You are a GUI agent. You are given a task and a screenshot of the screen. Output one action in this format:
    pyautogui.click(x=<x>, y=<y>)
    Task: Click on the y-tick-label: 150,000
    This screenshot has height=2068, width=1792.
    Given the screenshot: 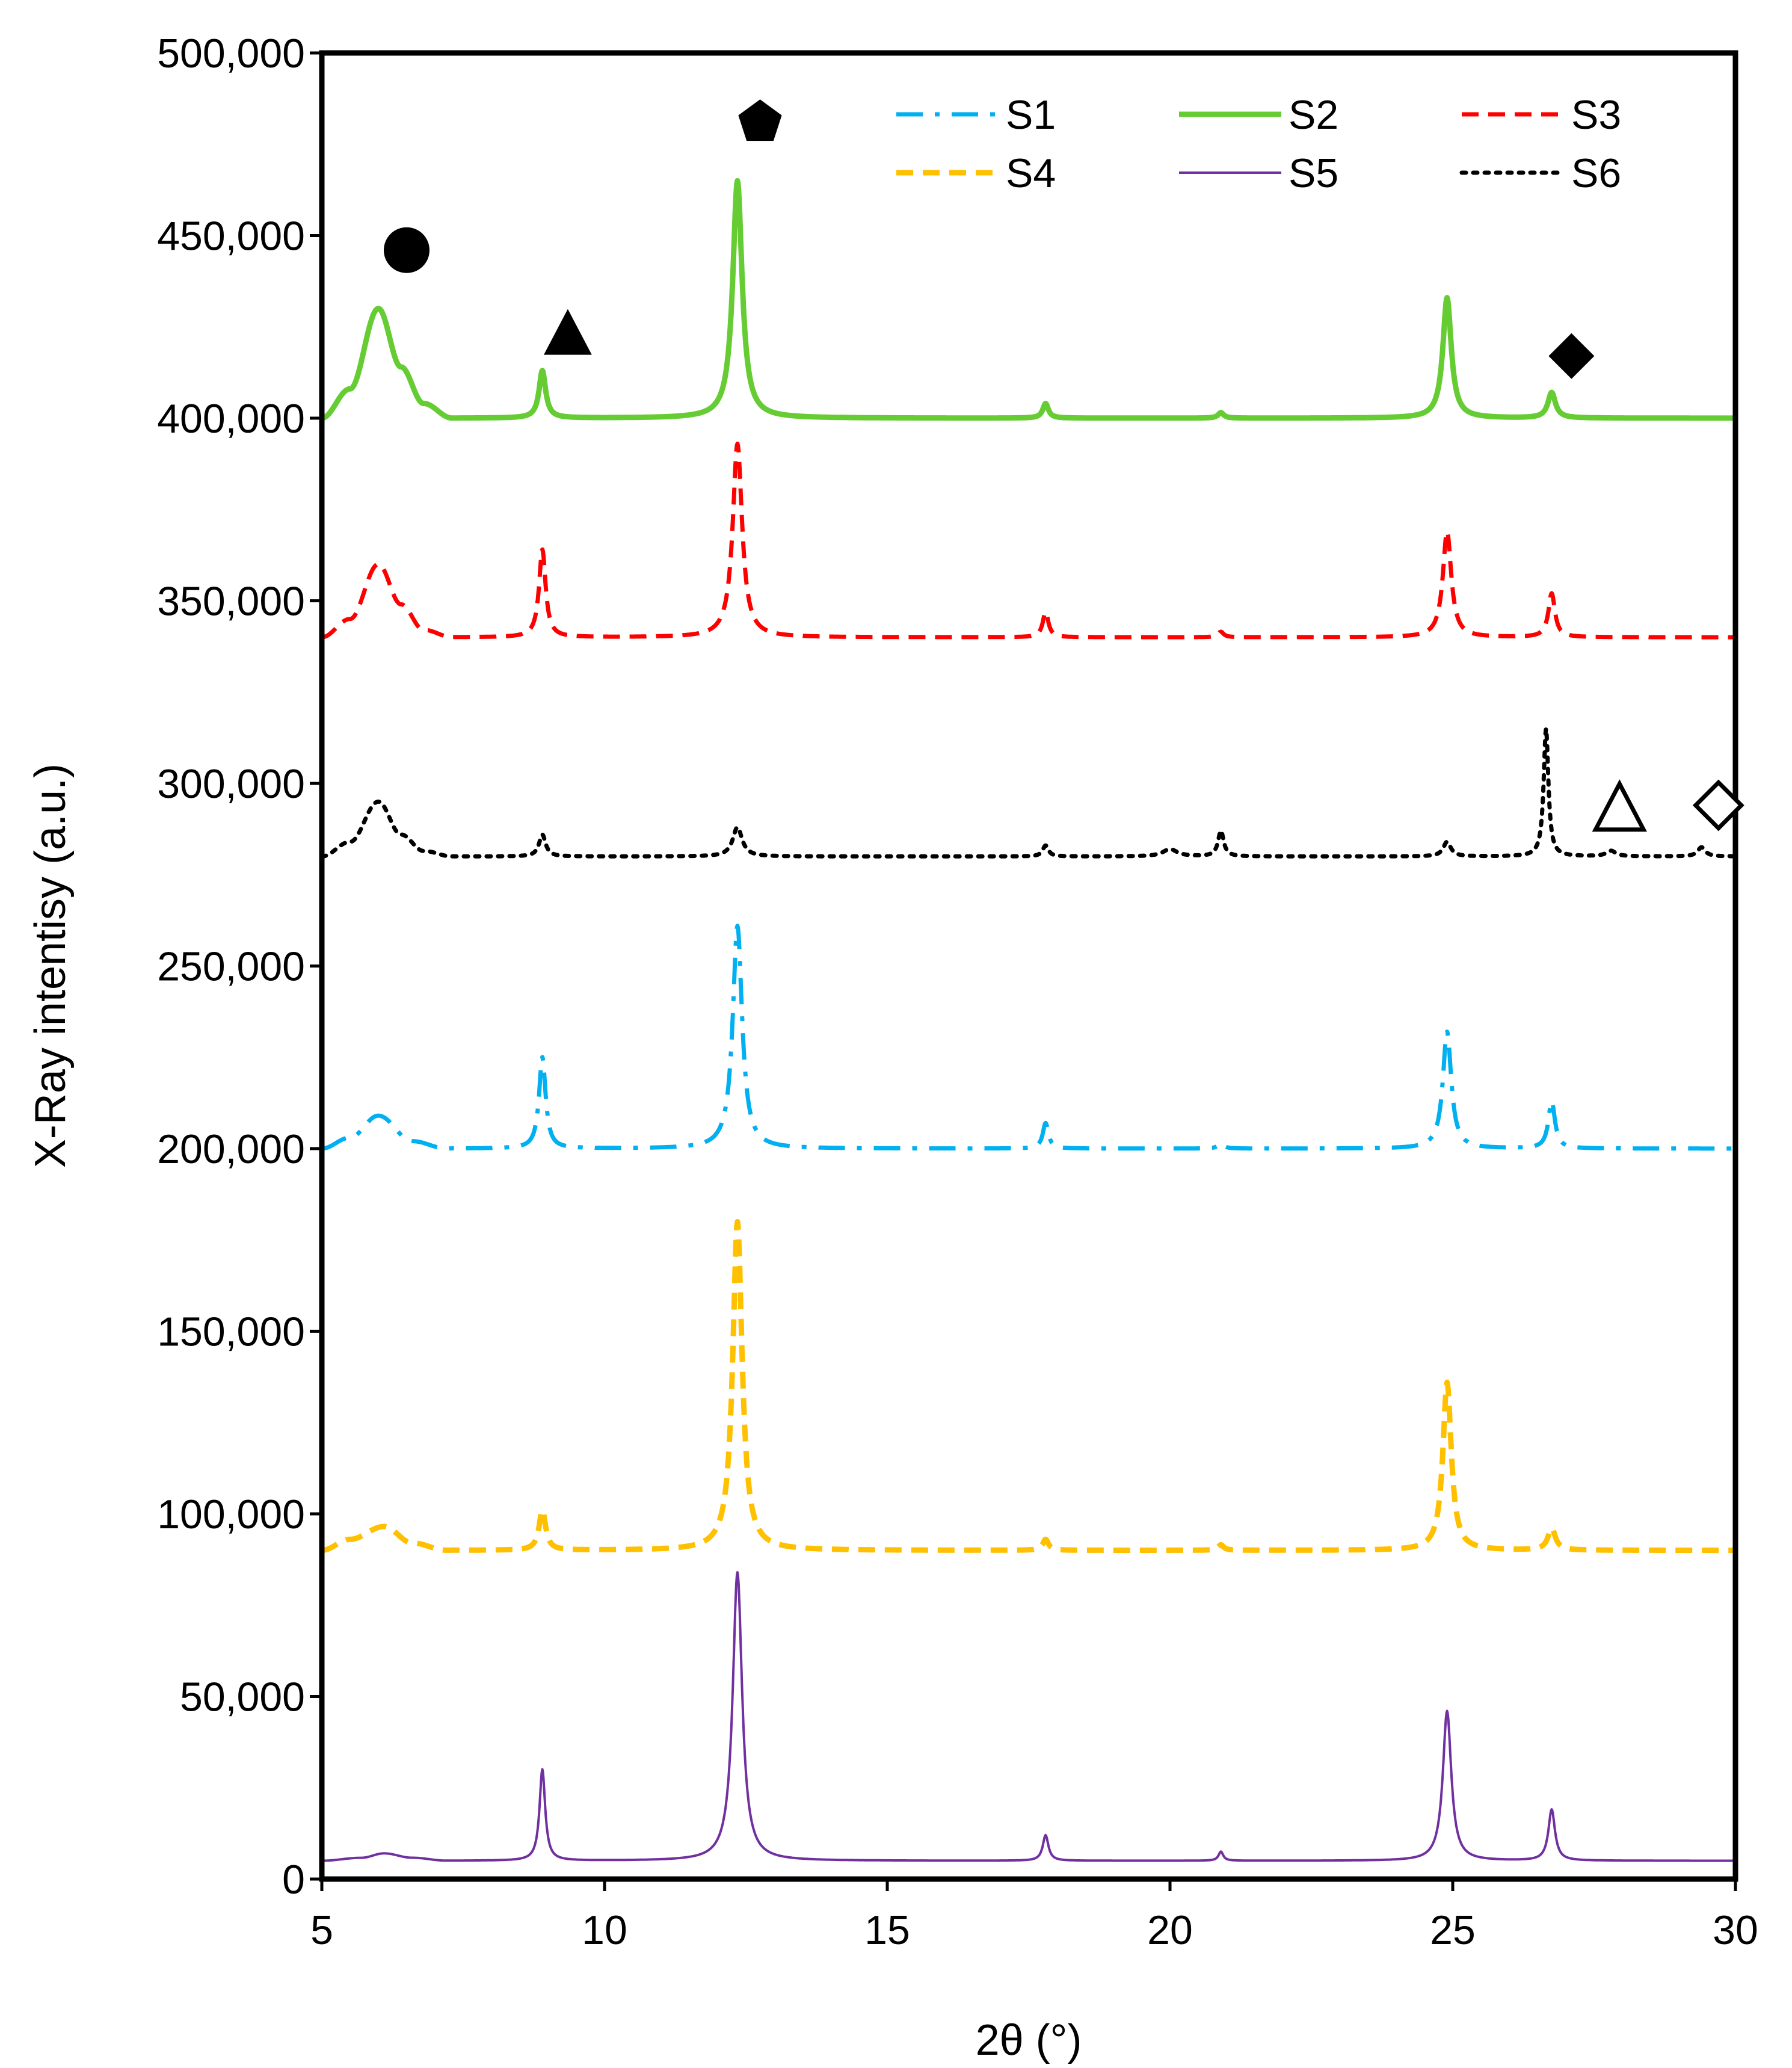 What is the action you would take?
    pyautogui.click(x=231, y=1332)
    